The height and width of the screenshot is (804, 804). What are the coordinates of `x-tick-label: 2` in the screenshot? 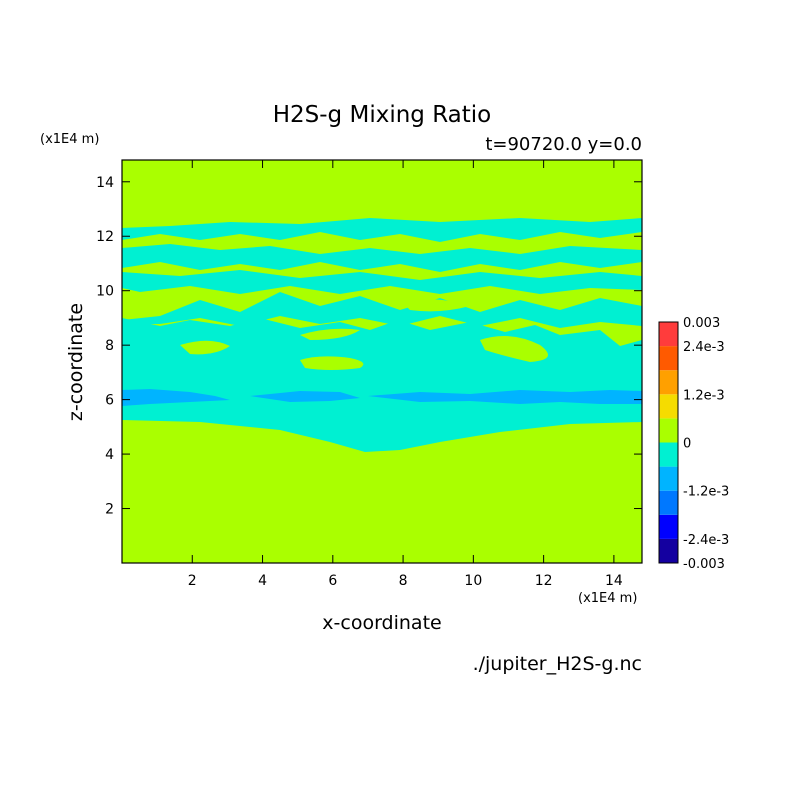 It's located at (192, 581).